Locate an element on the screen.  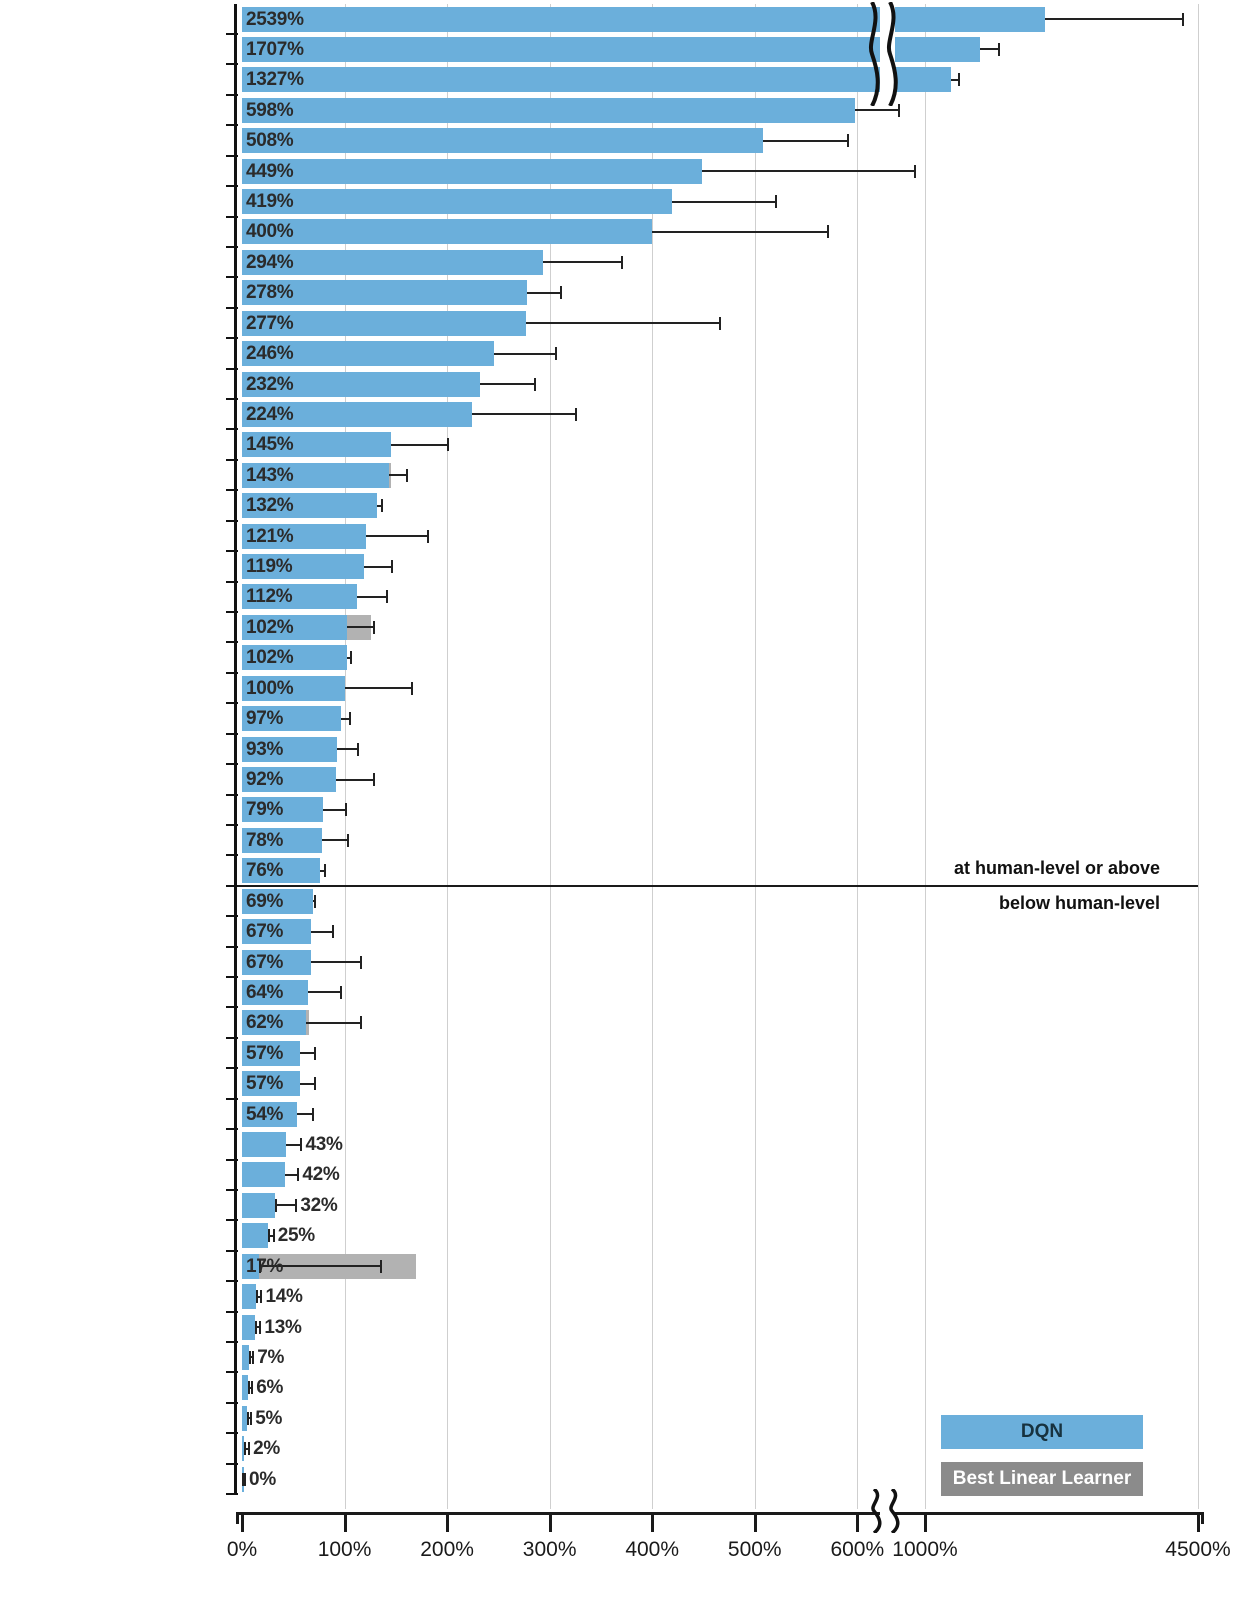
gridline is located at coordinates (345, 756).